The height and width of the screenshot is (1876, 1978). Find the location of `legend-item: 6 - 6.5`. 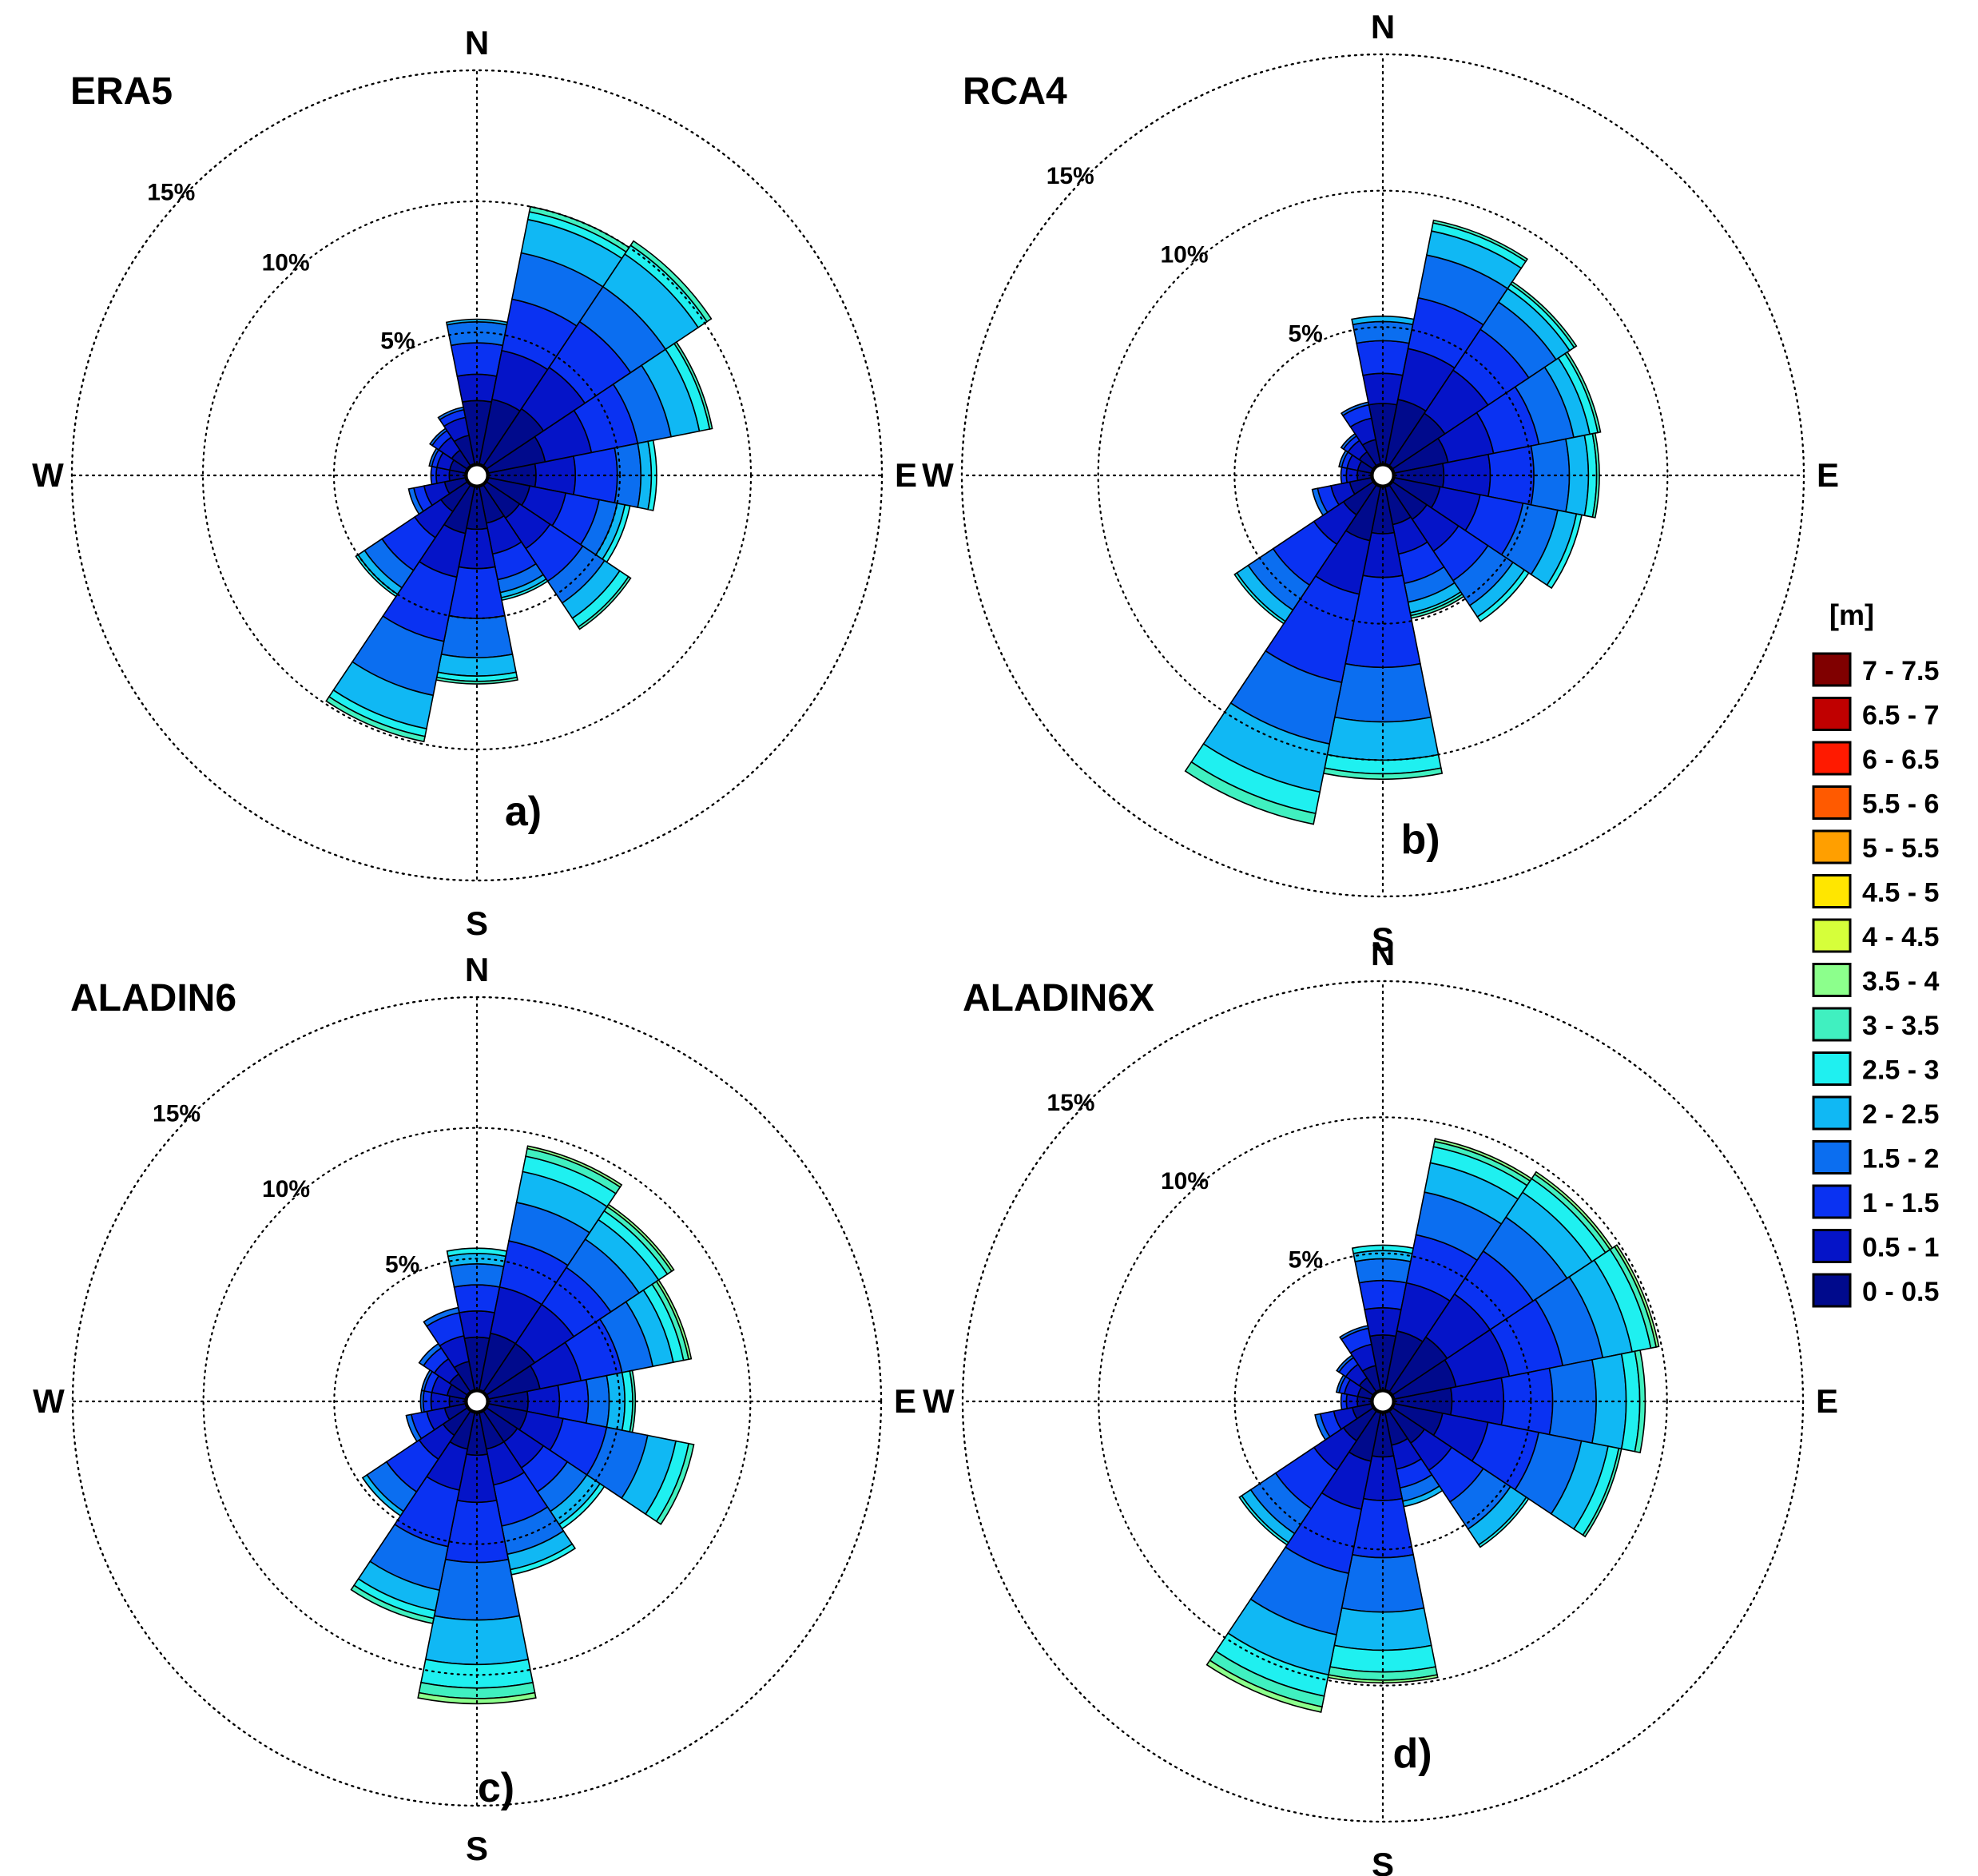

legend-item: 6 - 6.5 is located at coordinates (1876, 758).